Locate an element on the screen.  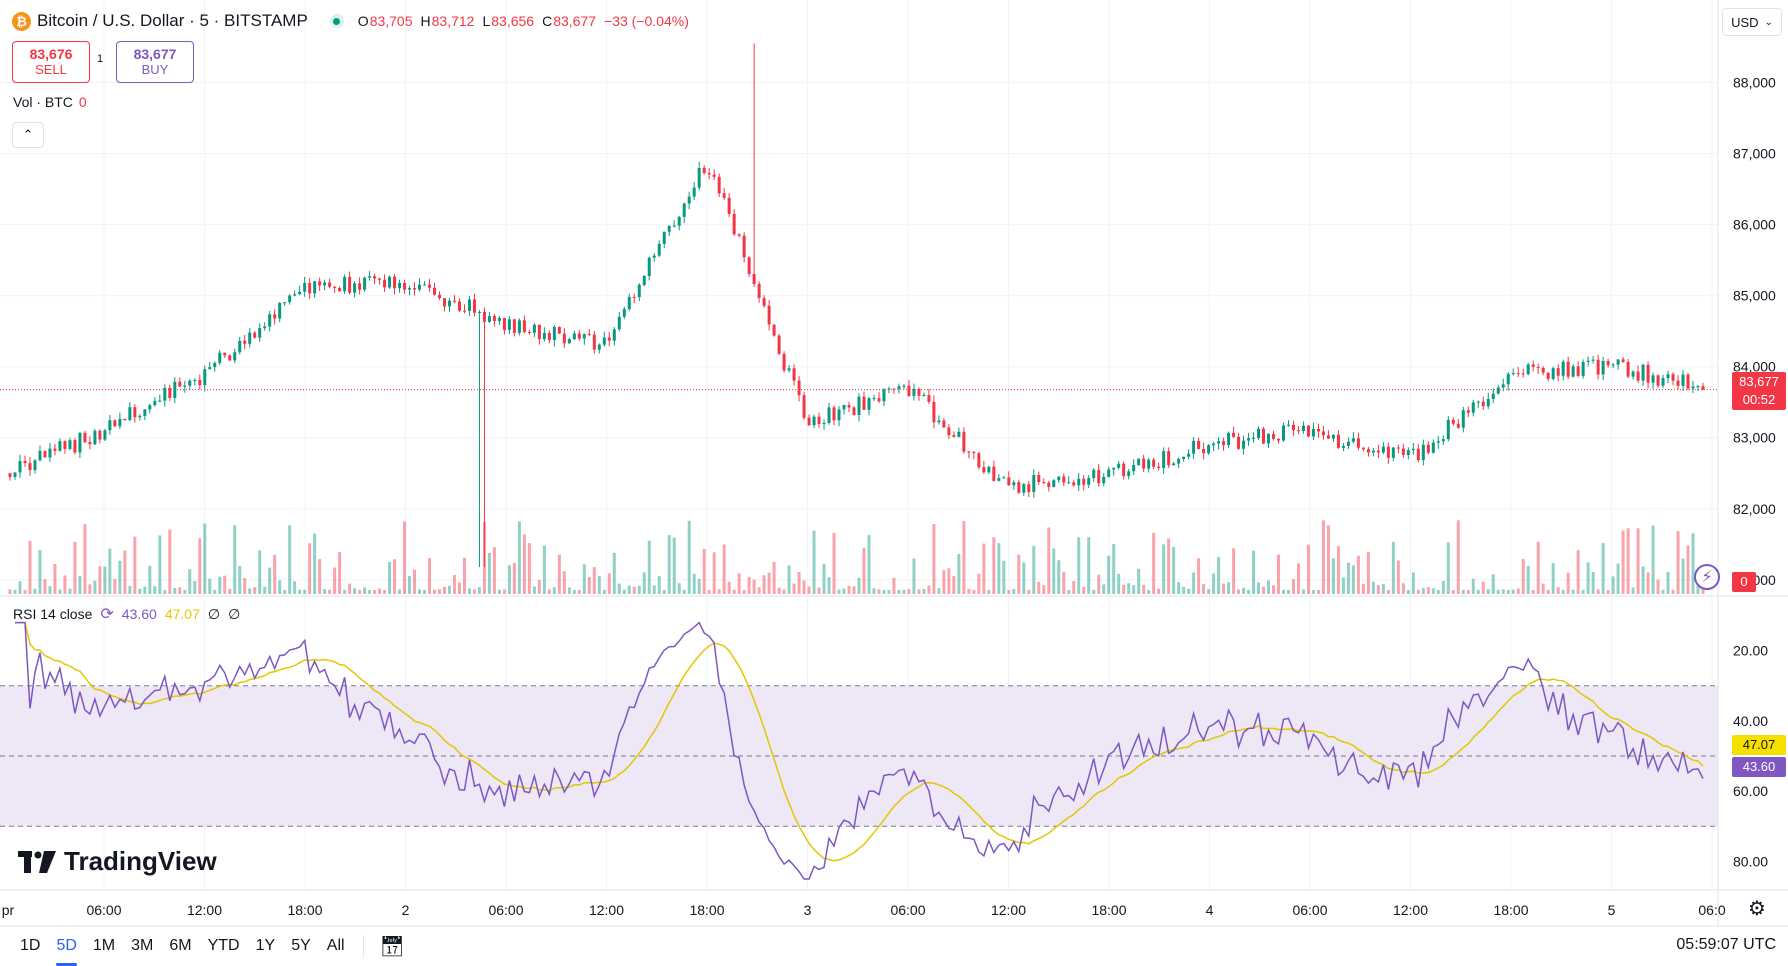
chevron-up-icon: ⌃ is located at coordinates (28, 134).